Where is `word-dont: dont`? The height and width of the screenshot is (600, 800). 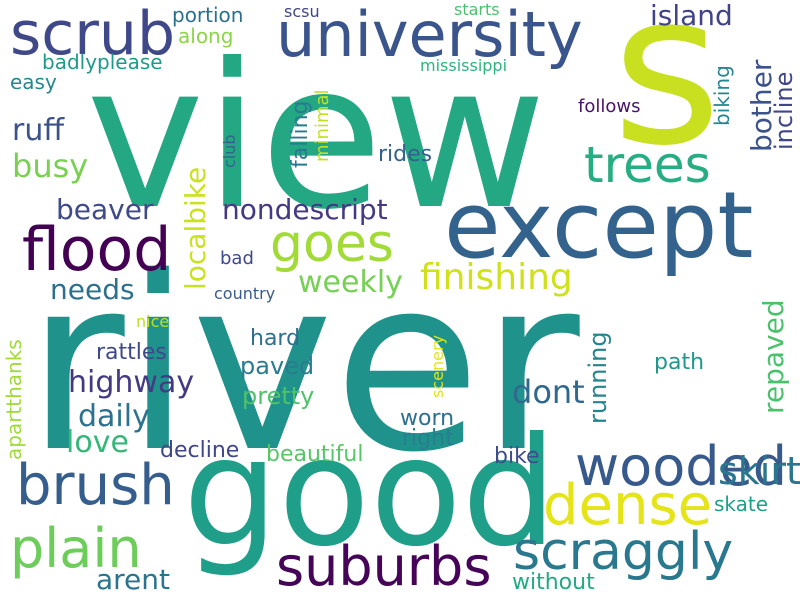 word-dont: dont is located at coordinates (548, 392).